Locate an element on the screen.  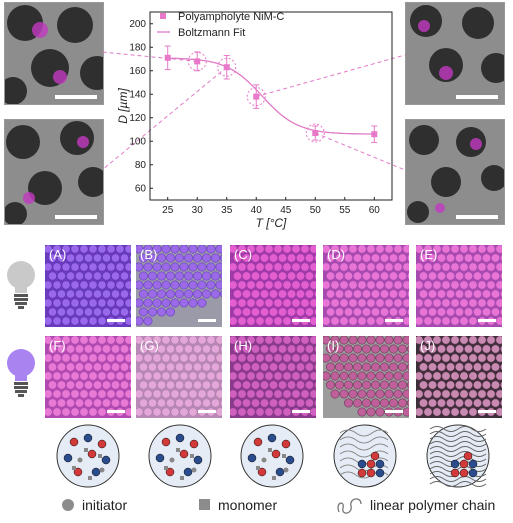
monomer-particle is located at coordinates (182, 478).